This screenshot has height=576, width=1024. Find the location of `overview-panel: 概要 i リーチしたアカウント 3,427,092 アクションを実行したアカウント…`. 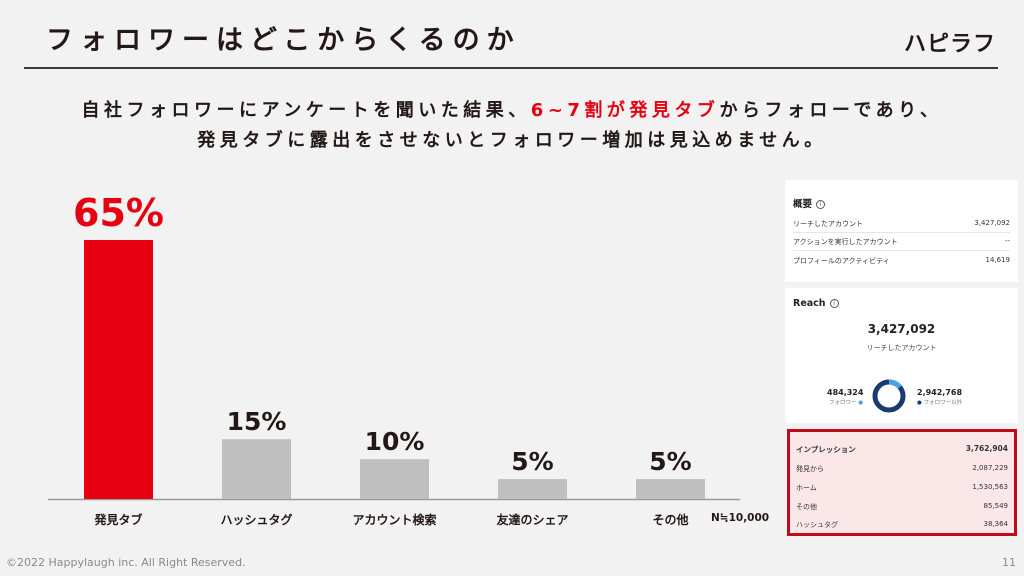

overview-panel: 概要 i リーチしたアカウント 3,427,092 アクションを実行したアカウント… is located at coordinates (901, 231).